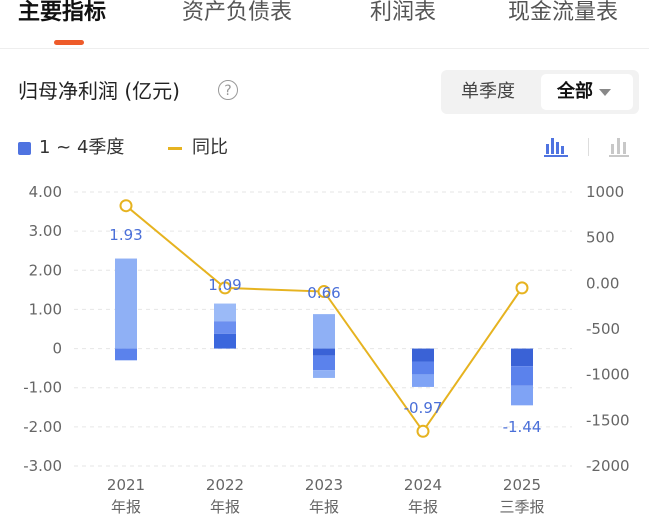  I want to click on legend-bars: 1 ~ 4季度, so click(71, 148).